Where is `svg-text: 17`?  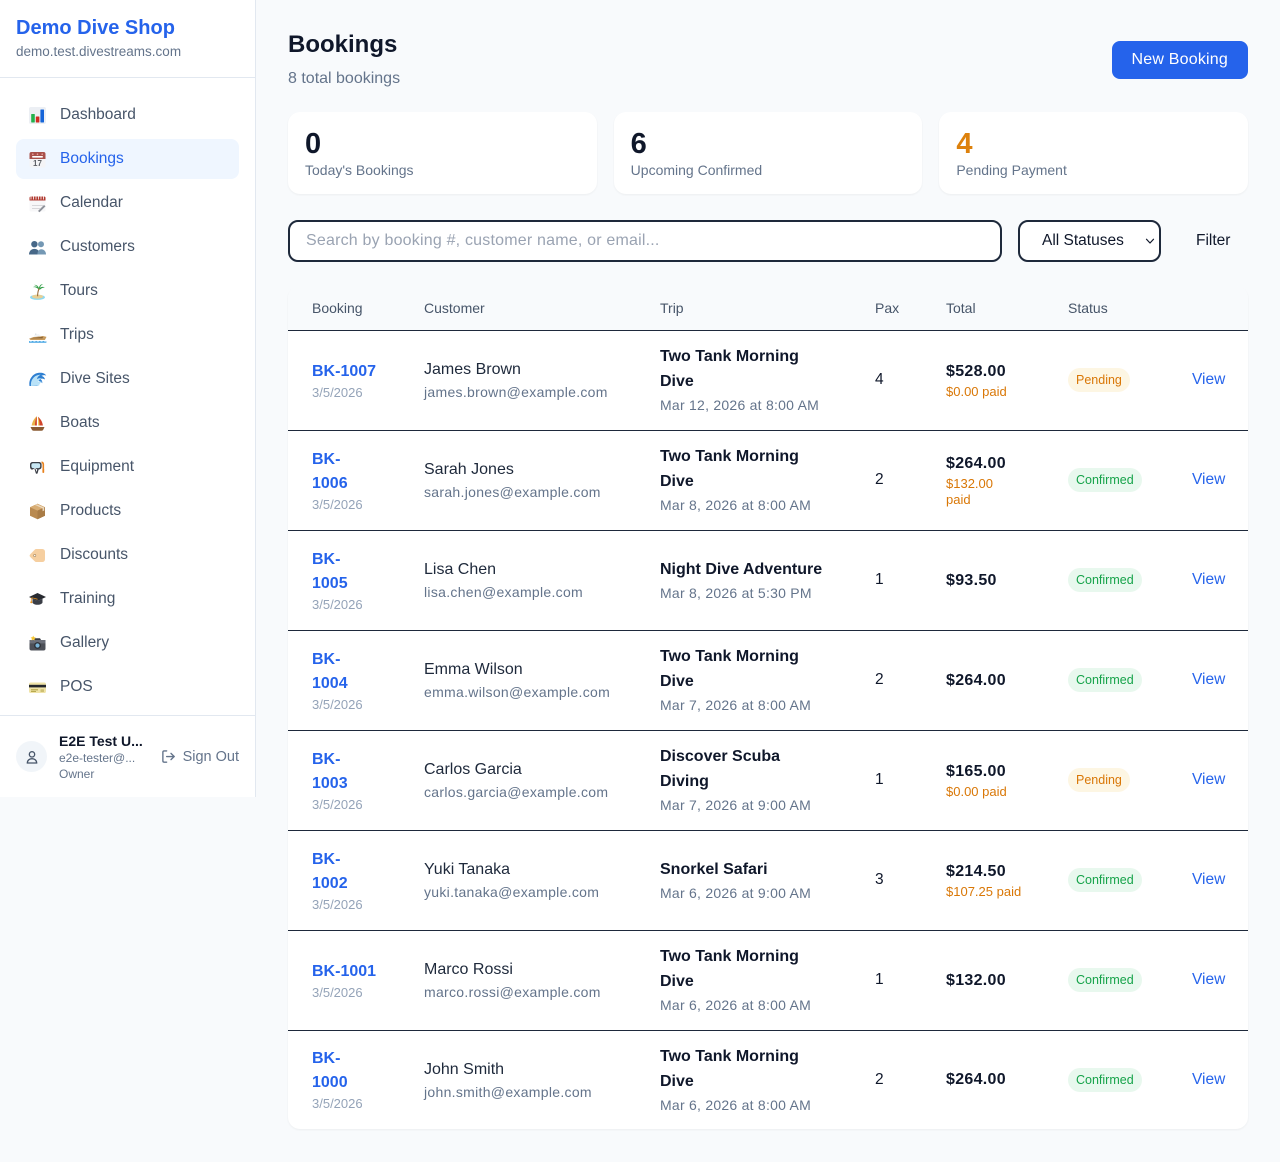 svg-text: 17 is located at coordinates (37, 163).